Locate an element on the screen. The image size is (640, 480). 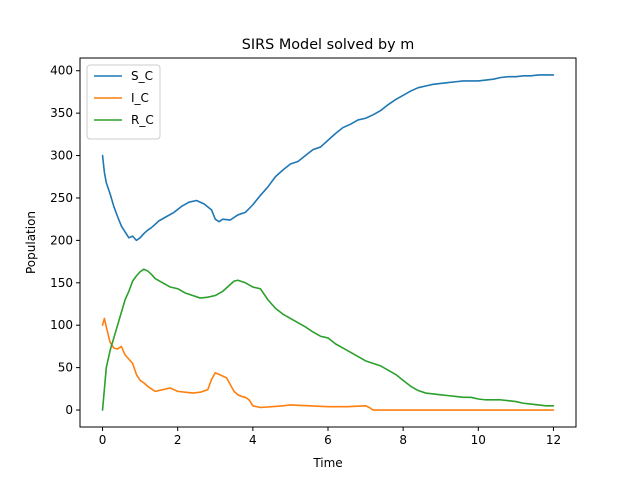
x-tick-label: 2 is located at coordinates (178, 440).